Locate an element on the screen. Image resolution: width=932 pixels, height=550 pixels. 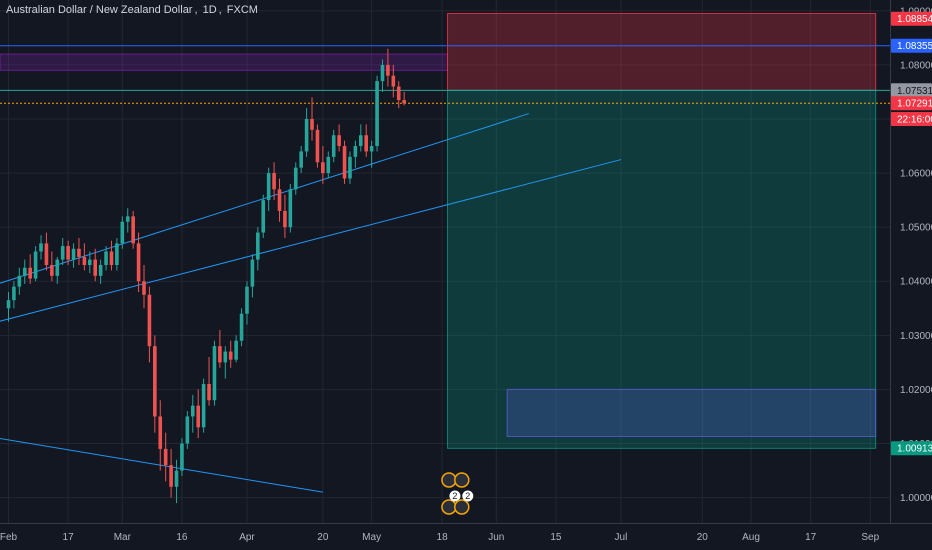
horizontal-lines-layer is located at coordinates (445, 74).